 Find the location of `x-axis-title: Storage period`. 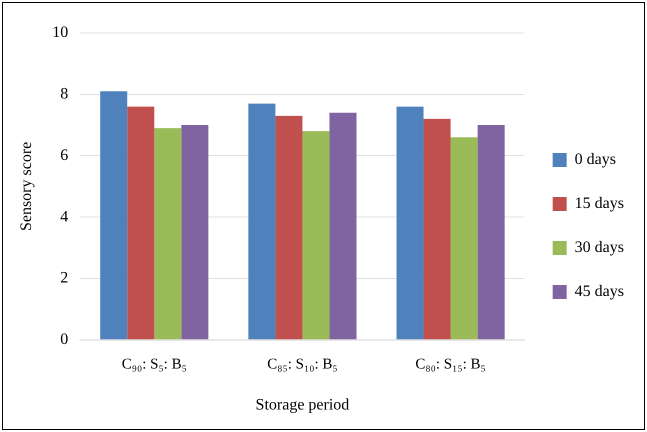

x-axis-title: Storage period is located at coordinates (303, 405).